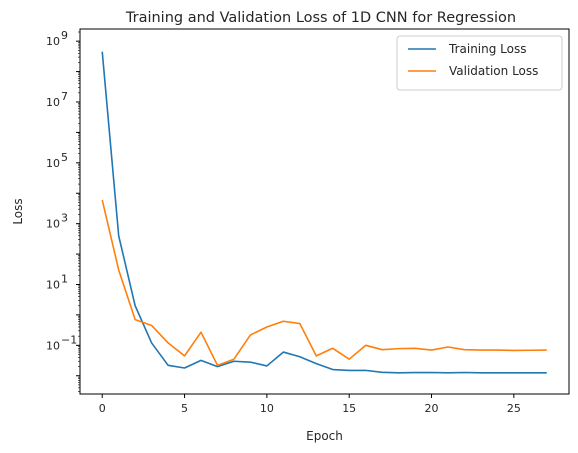 The width and height of the screenshot is (578, 453). What do you see at coordinates (514, 408) in the screenshot?
I see `x-tick-label: 25` at bounding box center [514, 408].